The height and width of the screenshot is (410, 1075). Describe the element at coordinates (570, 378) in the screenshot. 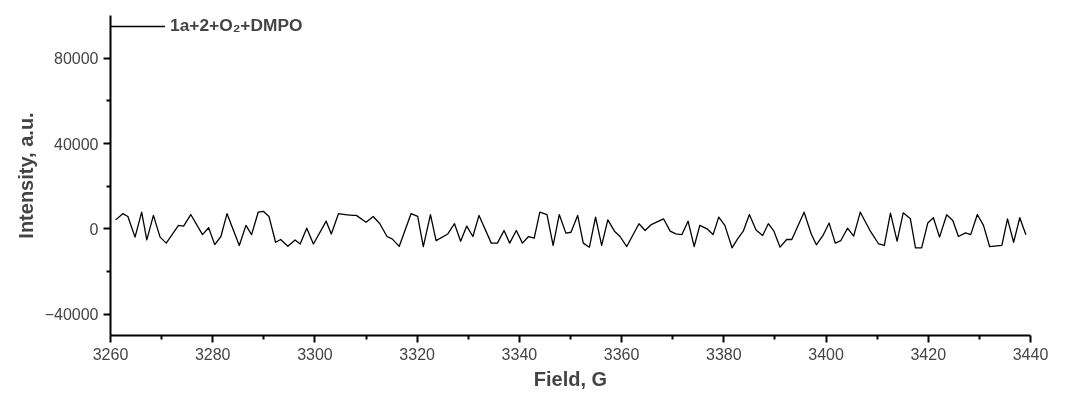

I see `x-axis-title: Field, G` at that location.